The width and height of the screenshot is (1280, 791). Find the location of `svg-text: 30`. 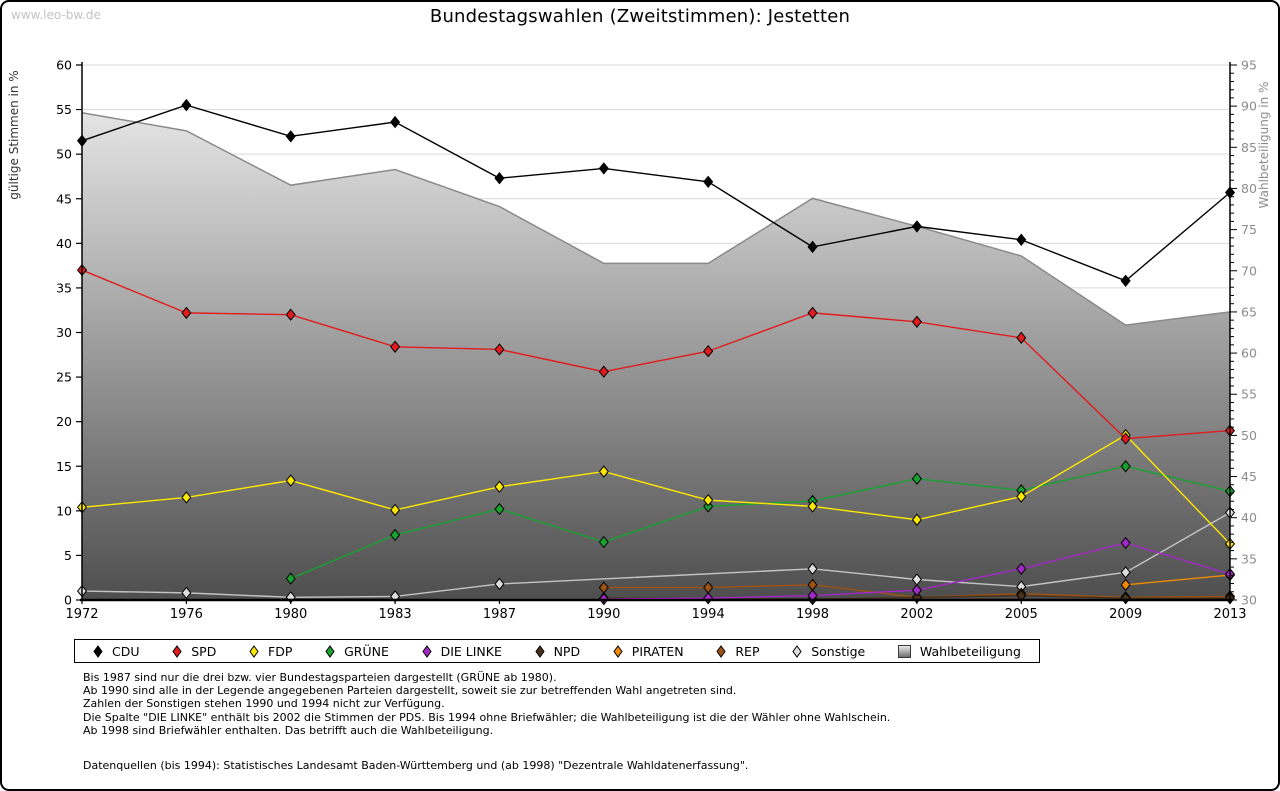

svg-text: 30 is located at coordinates (64, 332).